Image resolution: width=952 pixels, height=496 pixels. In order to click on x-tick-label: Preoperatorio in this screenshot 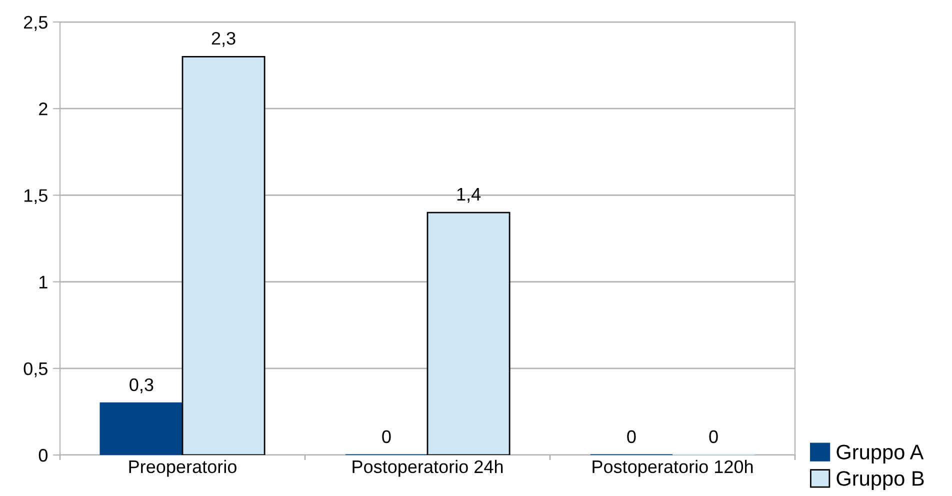, I will do `click(182, 468)`.